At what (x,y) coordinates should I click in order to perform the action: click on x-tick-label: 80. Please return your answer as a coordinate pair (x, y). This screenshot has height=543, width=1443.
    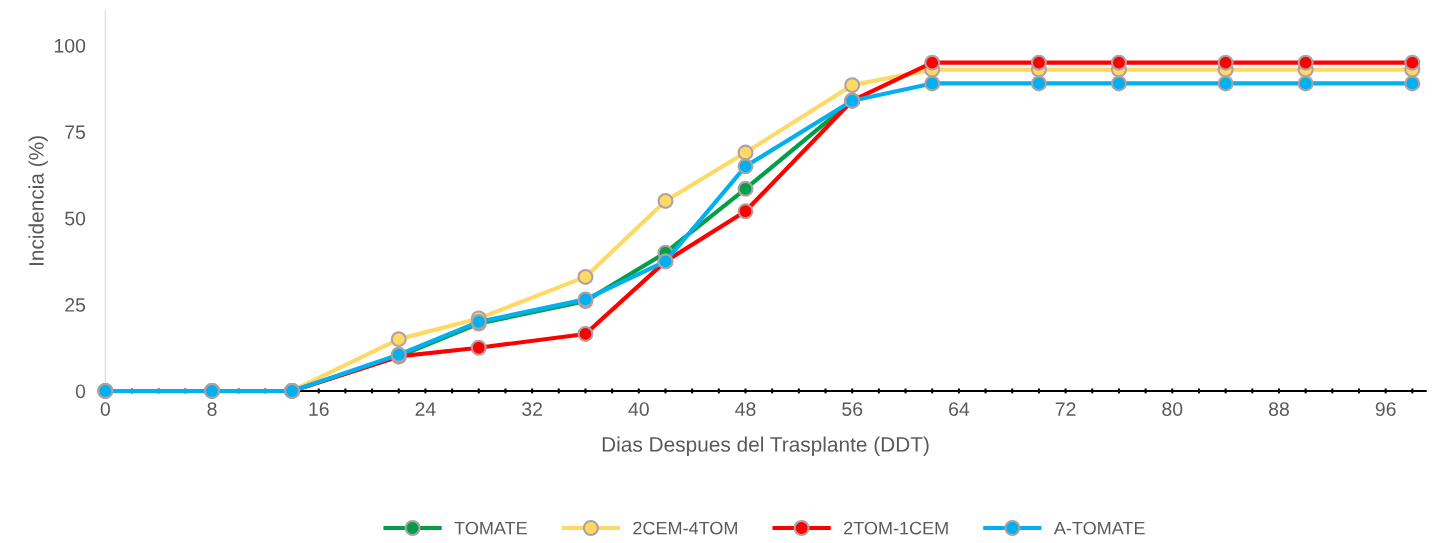
    Looking at the image, I should click on (1172, 409).